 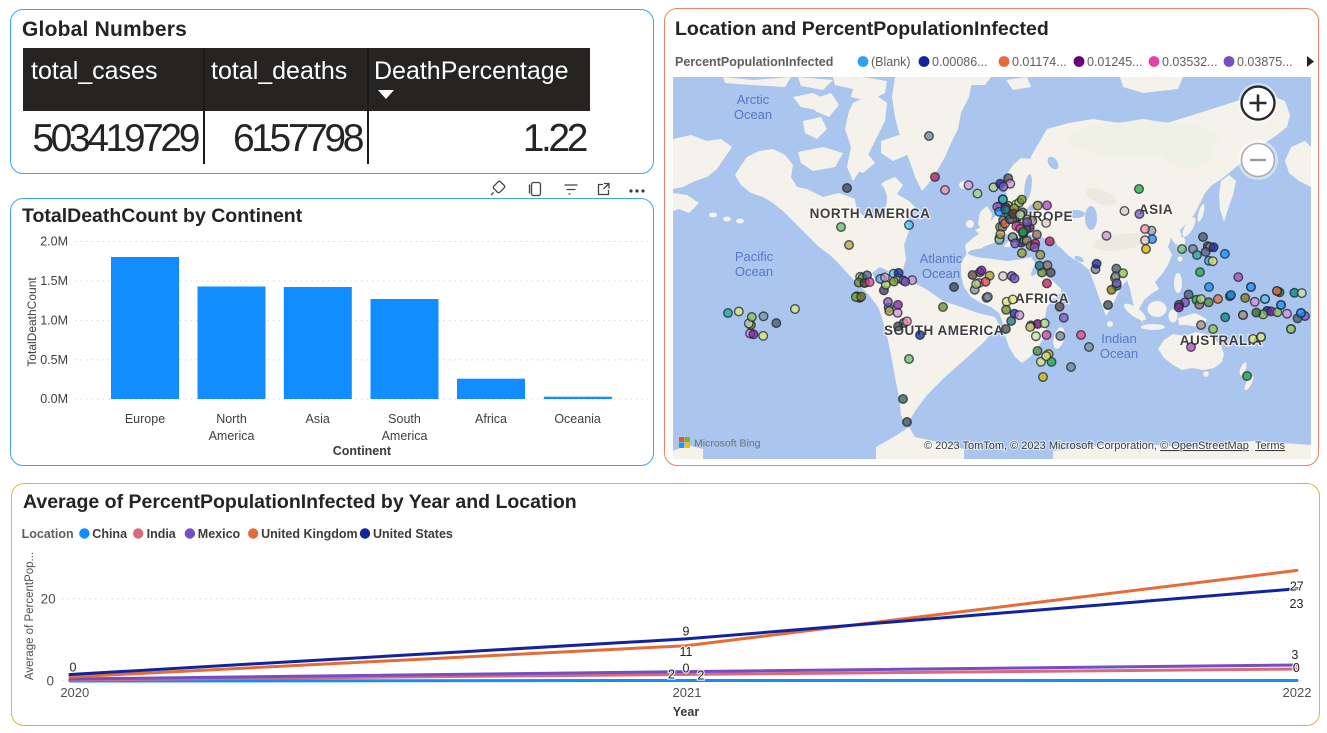 What do you see at coordinates (48, 534) in the screenshot?
I see `svg-text: Location` at bounding box center [48, 534].